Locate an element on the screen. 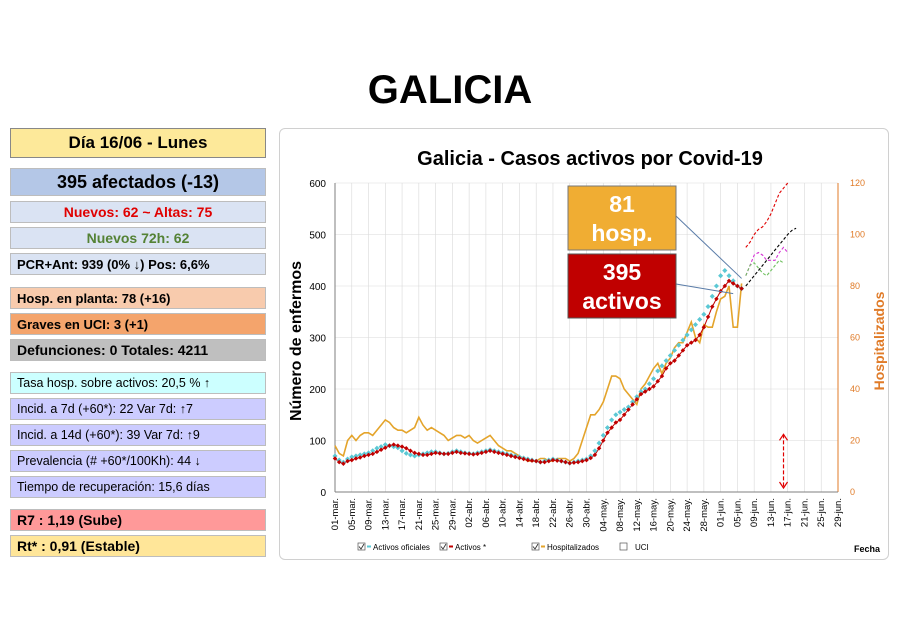 Image resolution: width=900 pixels, height=636 pixels. y-right-tick-label: 0 is located at coordinates (852, 492).